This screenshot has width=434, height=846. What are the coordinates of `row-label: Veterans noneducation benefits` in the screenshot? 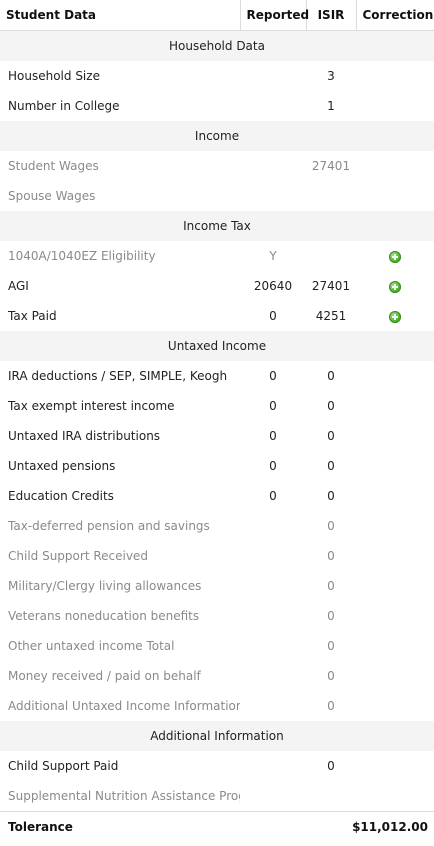 It's located at (120, 616).